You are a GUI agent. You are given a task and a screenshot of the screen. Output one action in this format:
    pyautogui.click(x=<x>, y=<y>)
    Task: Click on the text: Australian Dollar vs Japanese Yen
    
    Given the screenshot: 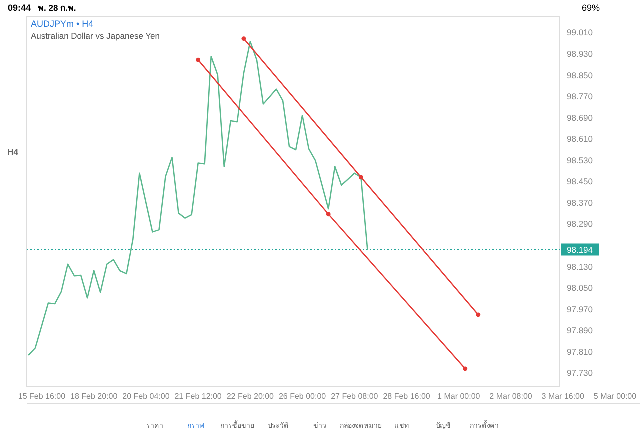 What is the action you would take?
    pyautogui.click(x=95, y=36)
    